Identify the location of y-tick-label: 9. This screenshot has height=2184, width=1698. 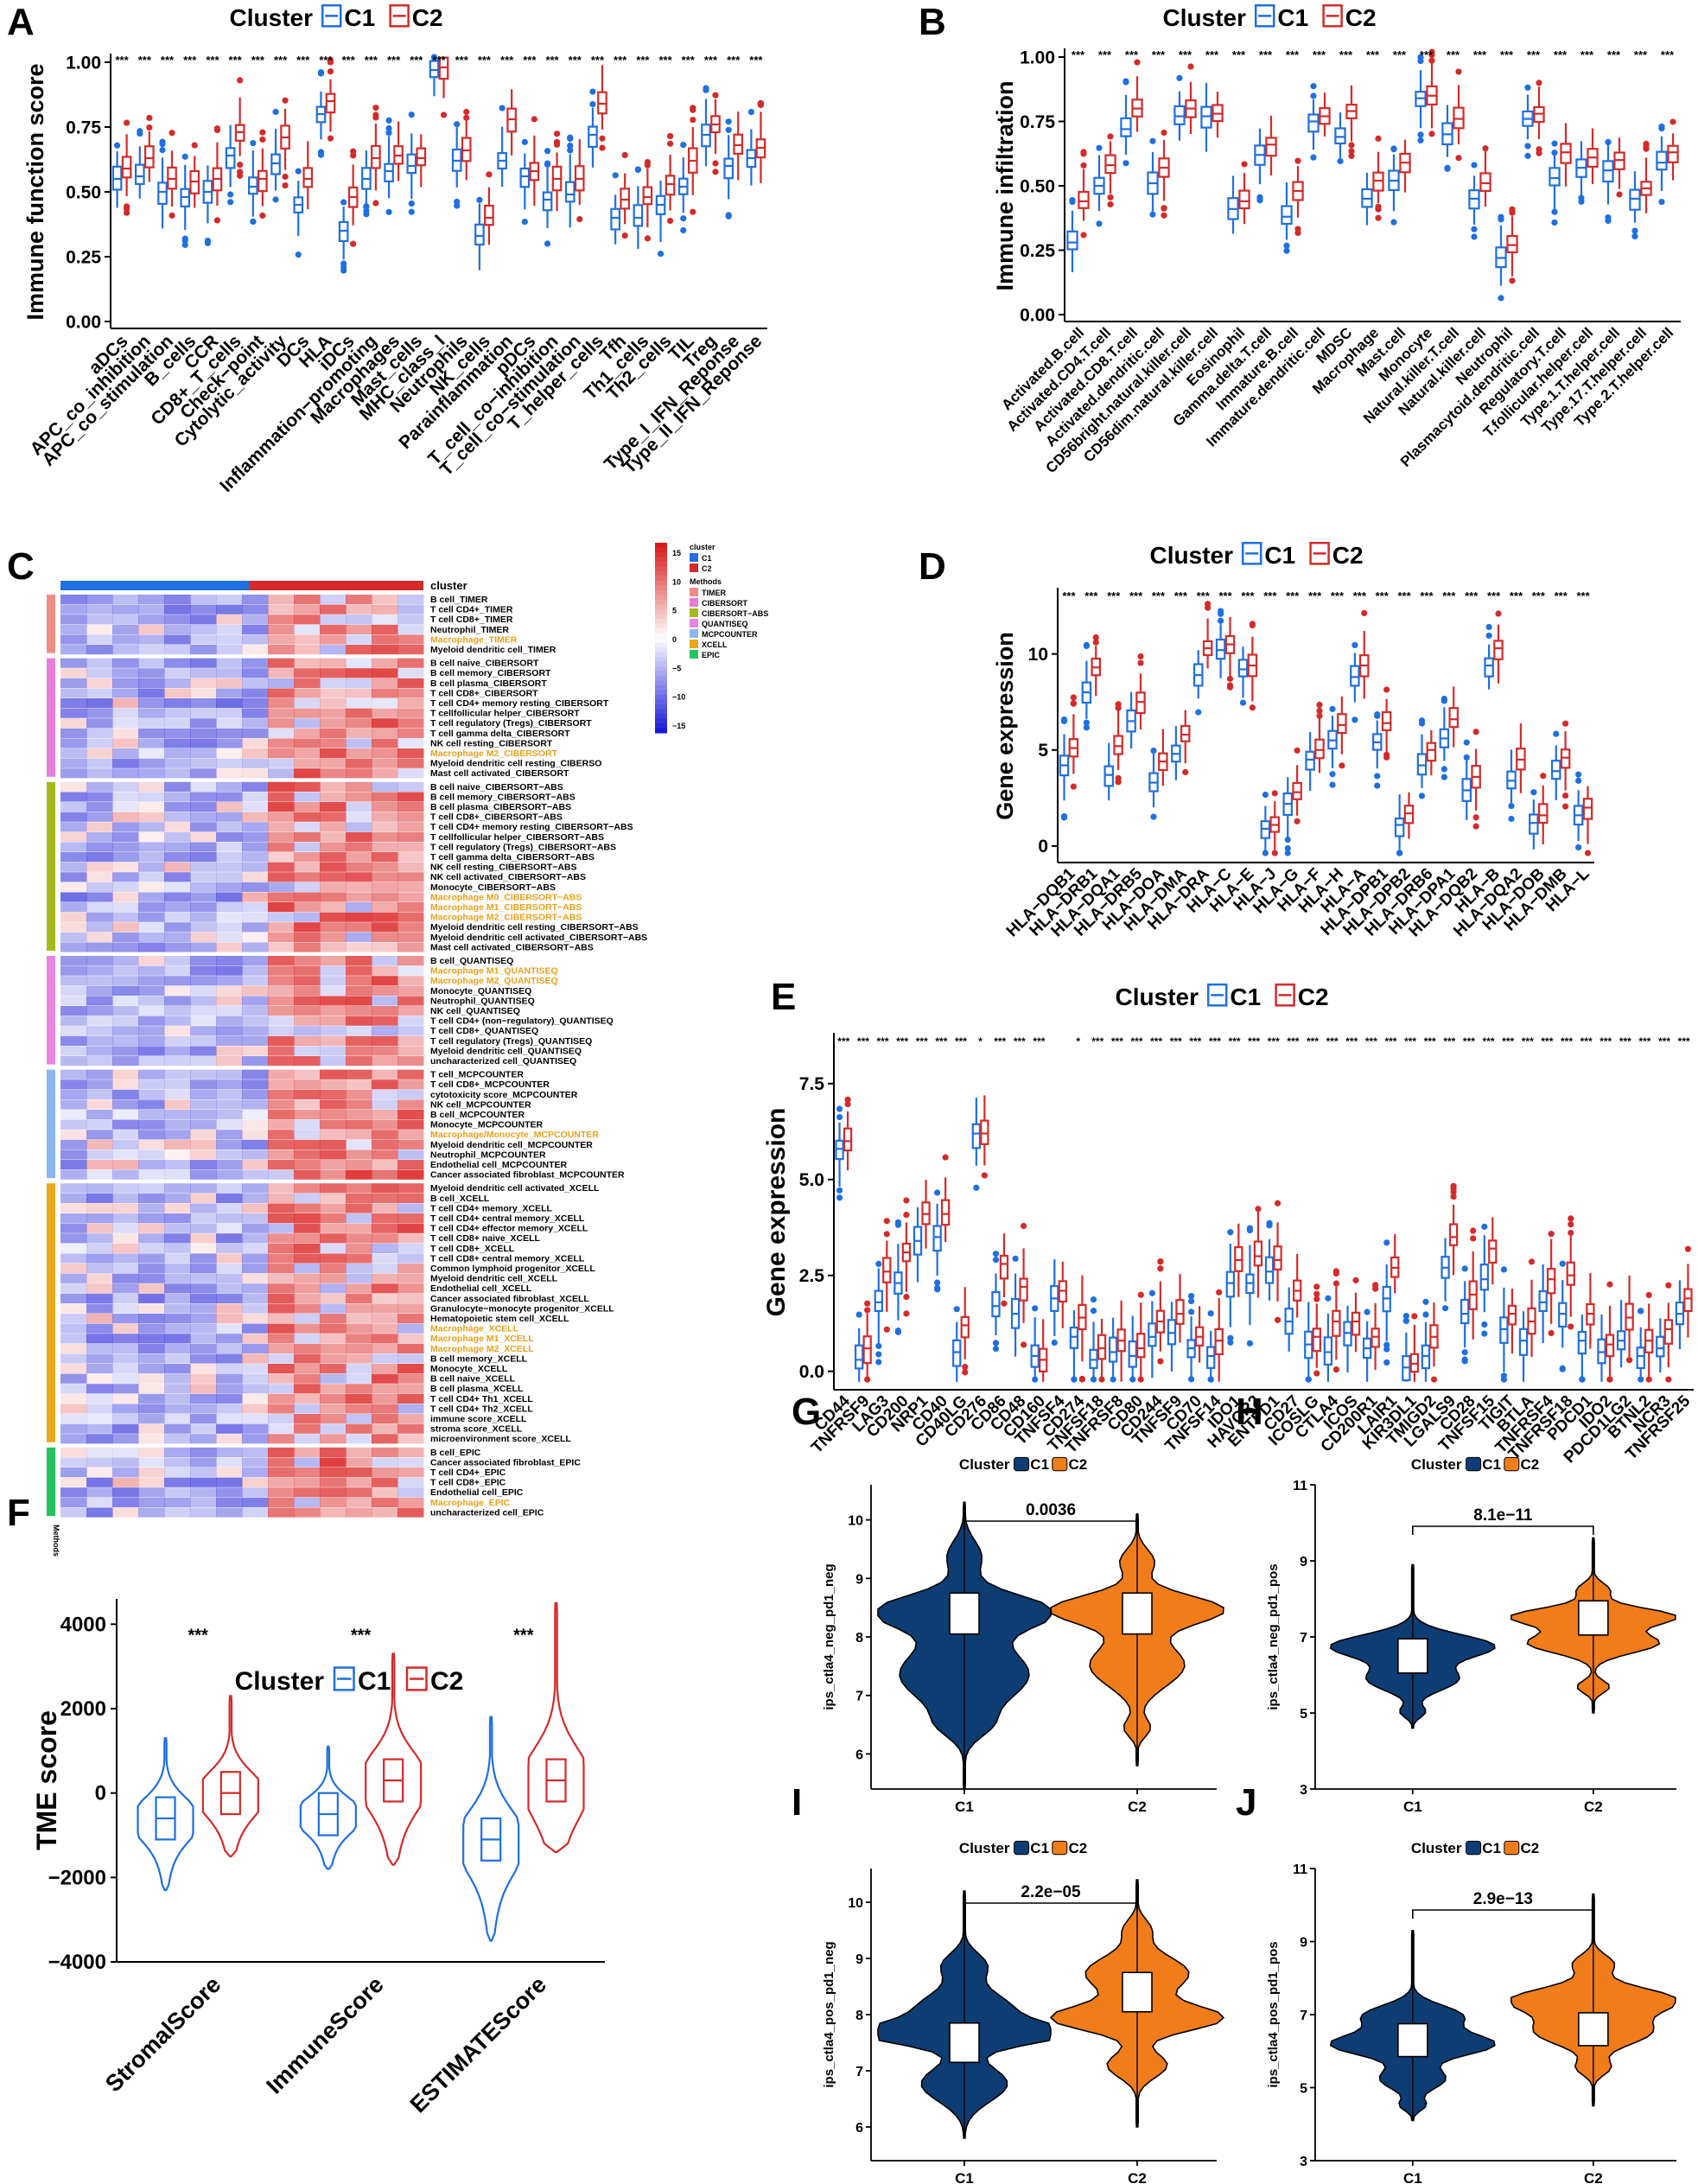
(1303, 1562).